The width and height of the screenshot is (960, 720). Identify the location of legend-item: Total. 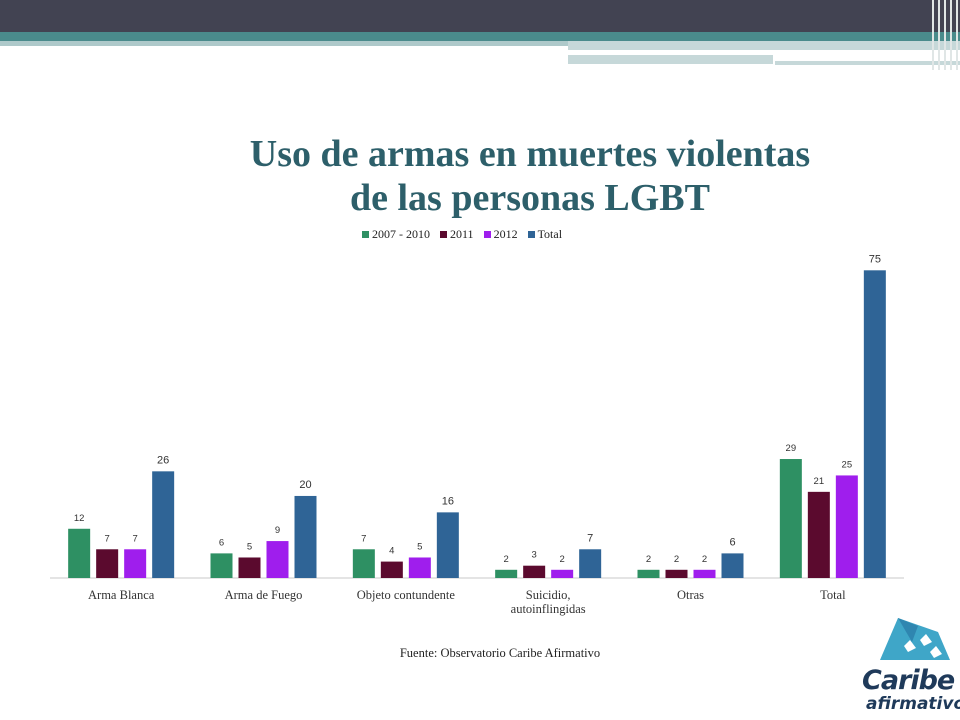
(545, 234).